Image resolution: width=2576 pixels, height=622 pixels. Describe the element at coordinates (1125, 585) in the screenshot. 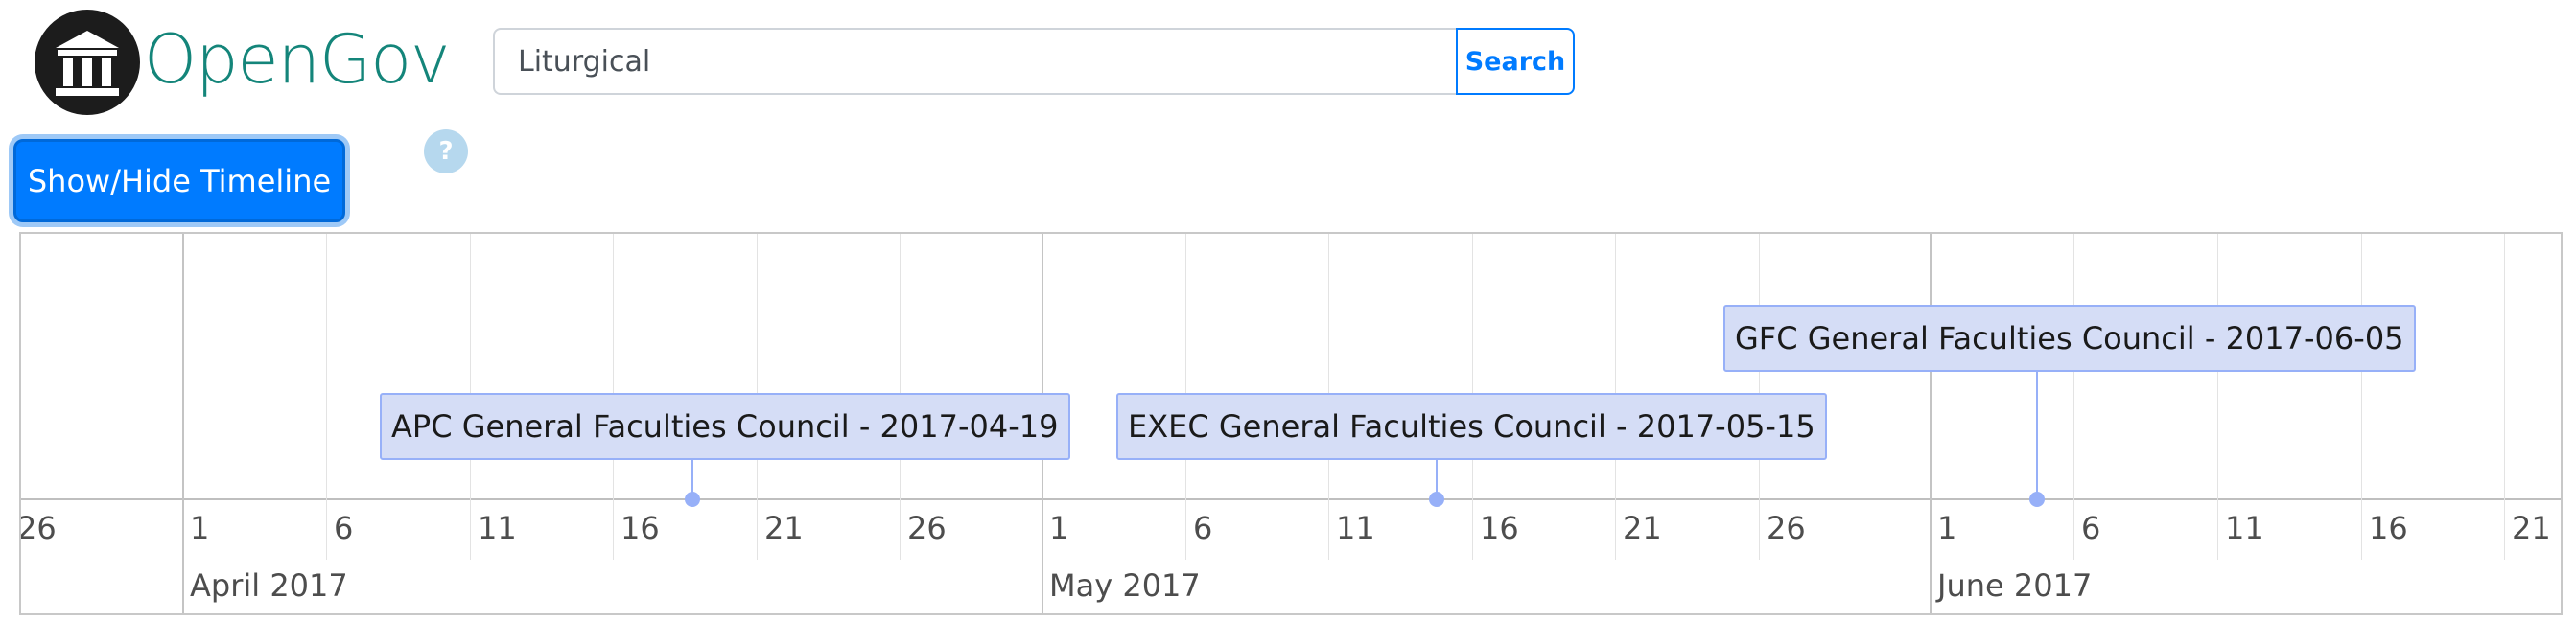

I see `timeline-month-label: May 2017` at that location.